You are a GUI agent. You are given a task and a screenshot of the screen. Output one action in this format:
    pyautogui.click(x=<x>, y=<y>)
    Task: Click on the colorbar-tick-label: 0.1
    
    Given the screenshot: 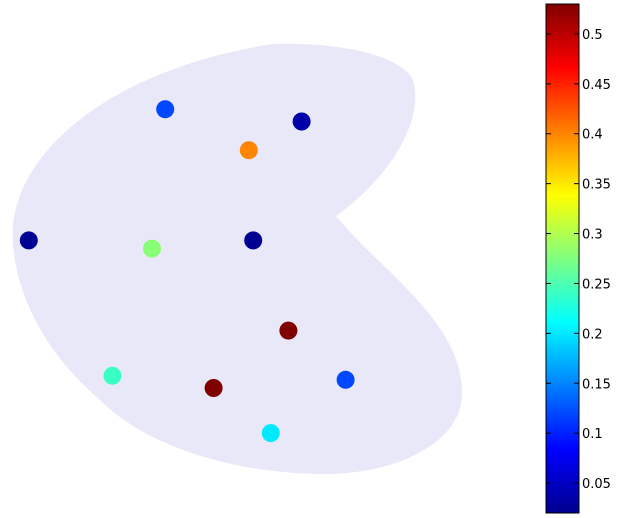 What is the action you would take?
    pyautogui.click(x=592, y=434)
    